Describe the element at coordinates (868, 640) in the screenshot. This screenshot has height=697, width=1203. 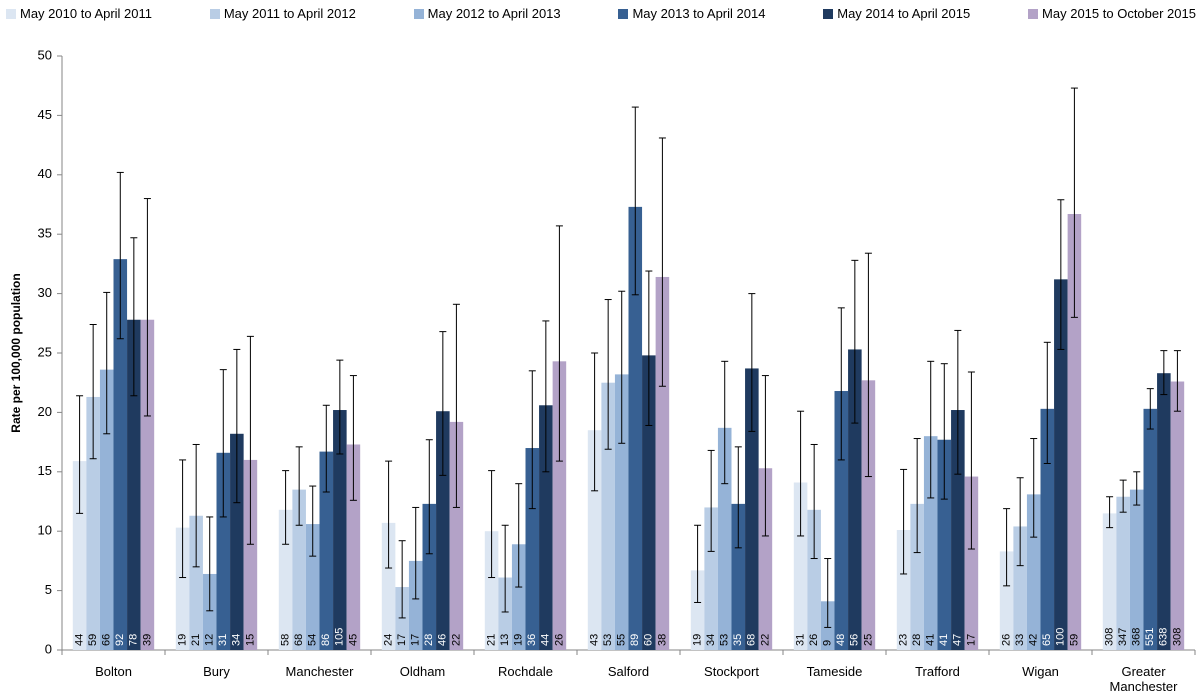
I see `count-label: 25` at that location.